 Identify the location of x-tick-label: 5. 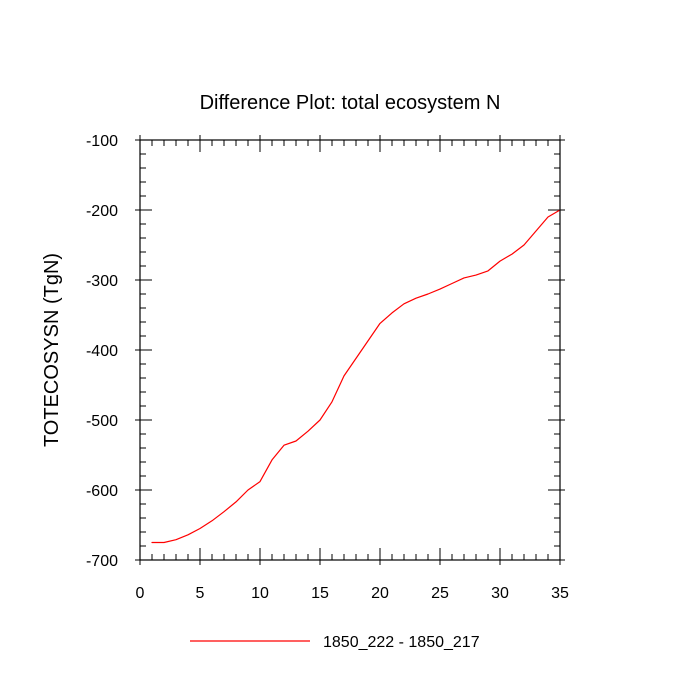
(200, 593).